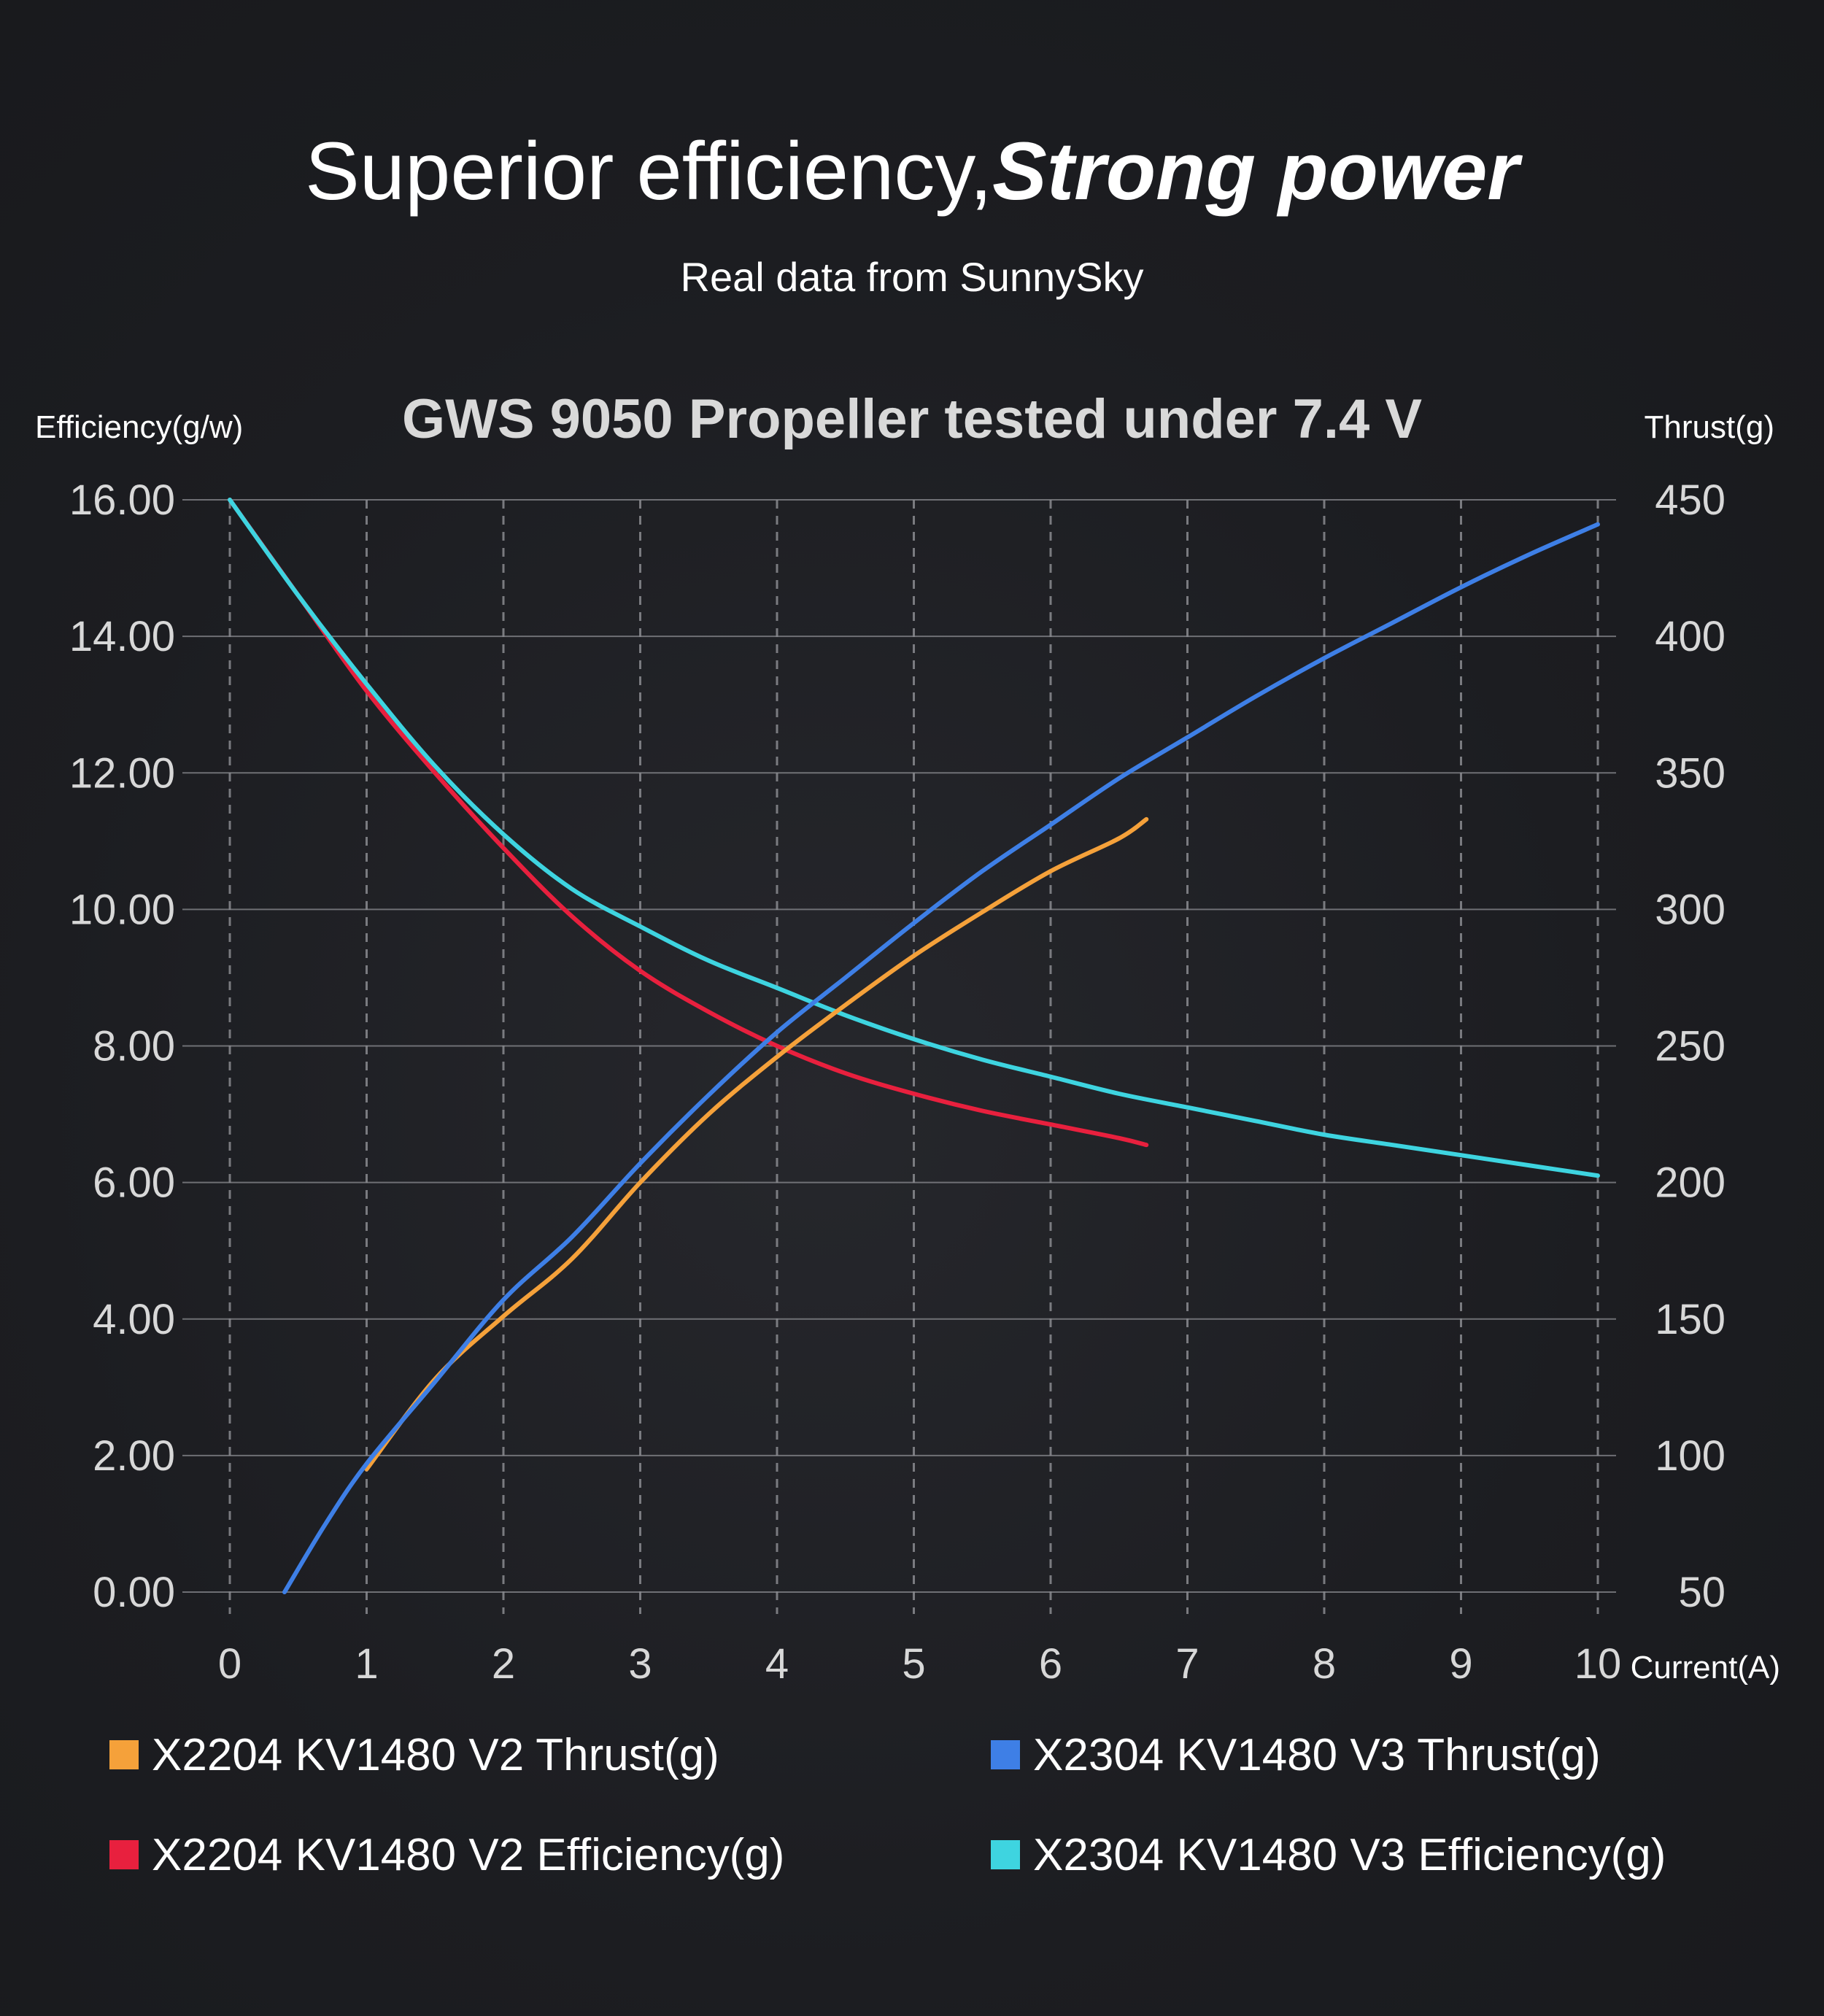  I want to click on x-tick-label: 0, so click(230, 1664).